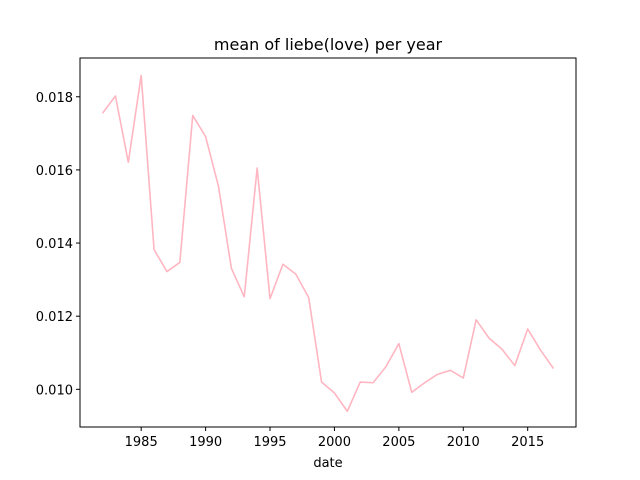 This screenshot has height=480, width=640. What do you see at coordinates (527, 442) in the screenshot?
I see `x-tick-label: 2015` at bounding box center [527, 442].